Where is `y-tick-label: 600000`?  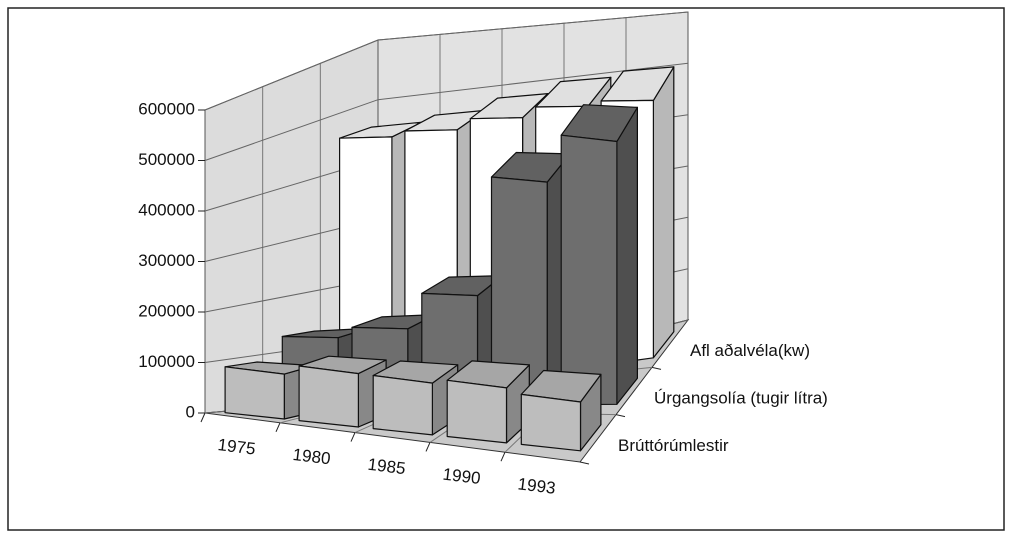 y-tick-label: 600000 is located at coordinates (166, 108).